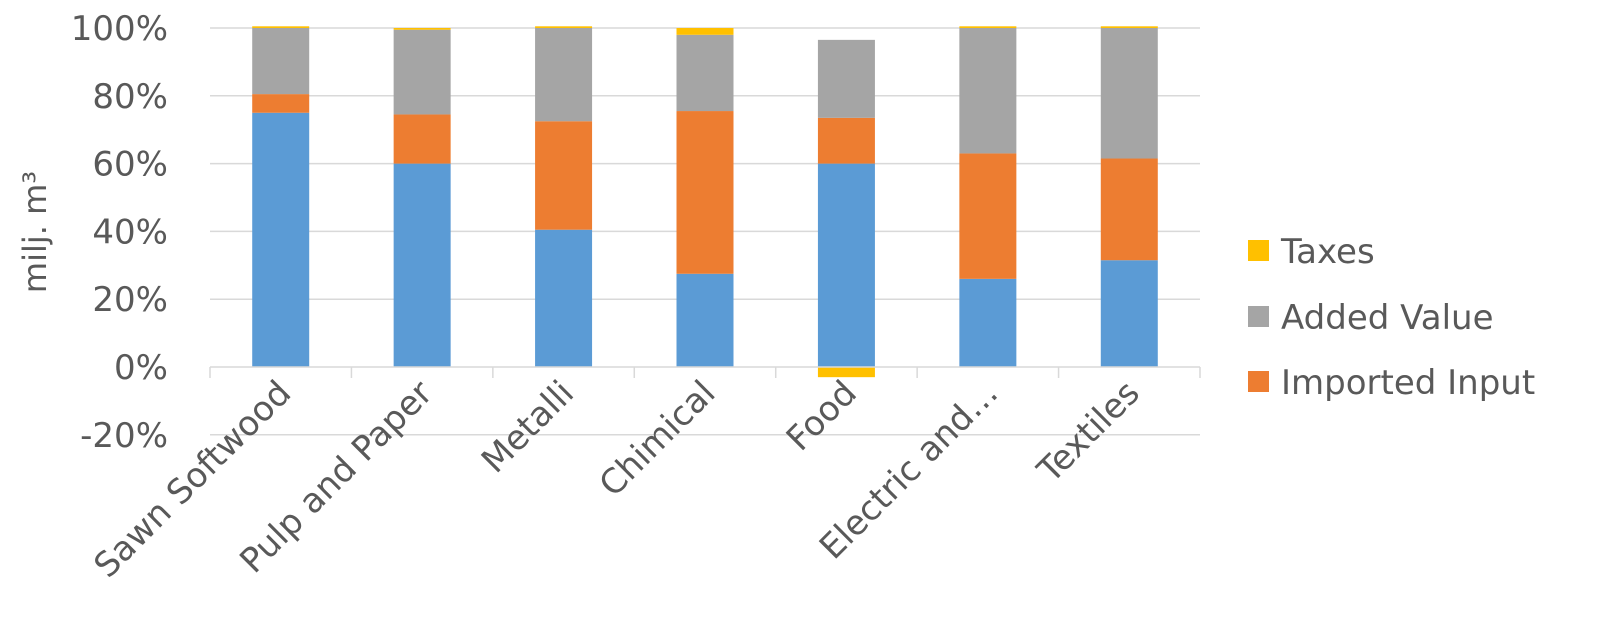  Describe the element at coordinates (822, 416) in the screenshot. I see `category-label: Food` at that location.